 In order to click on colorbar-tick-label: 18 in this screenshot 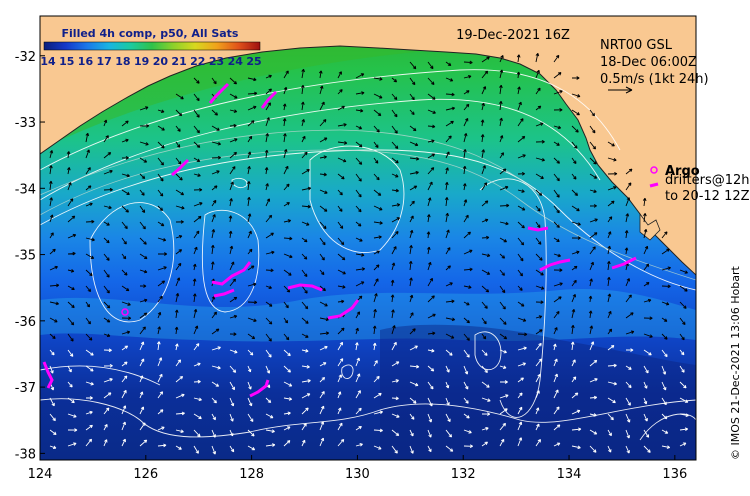, I will do `click(122, 61)`.